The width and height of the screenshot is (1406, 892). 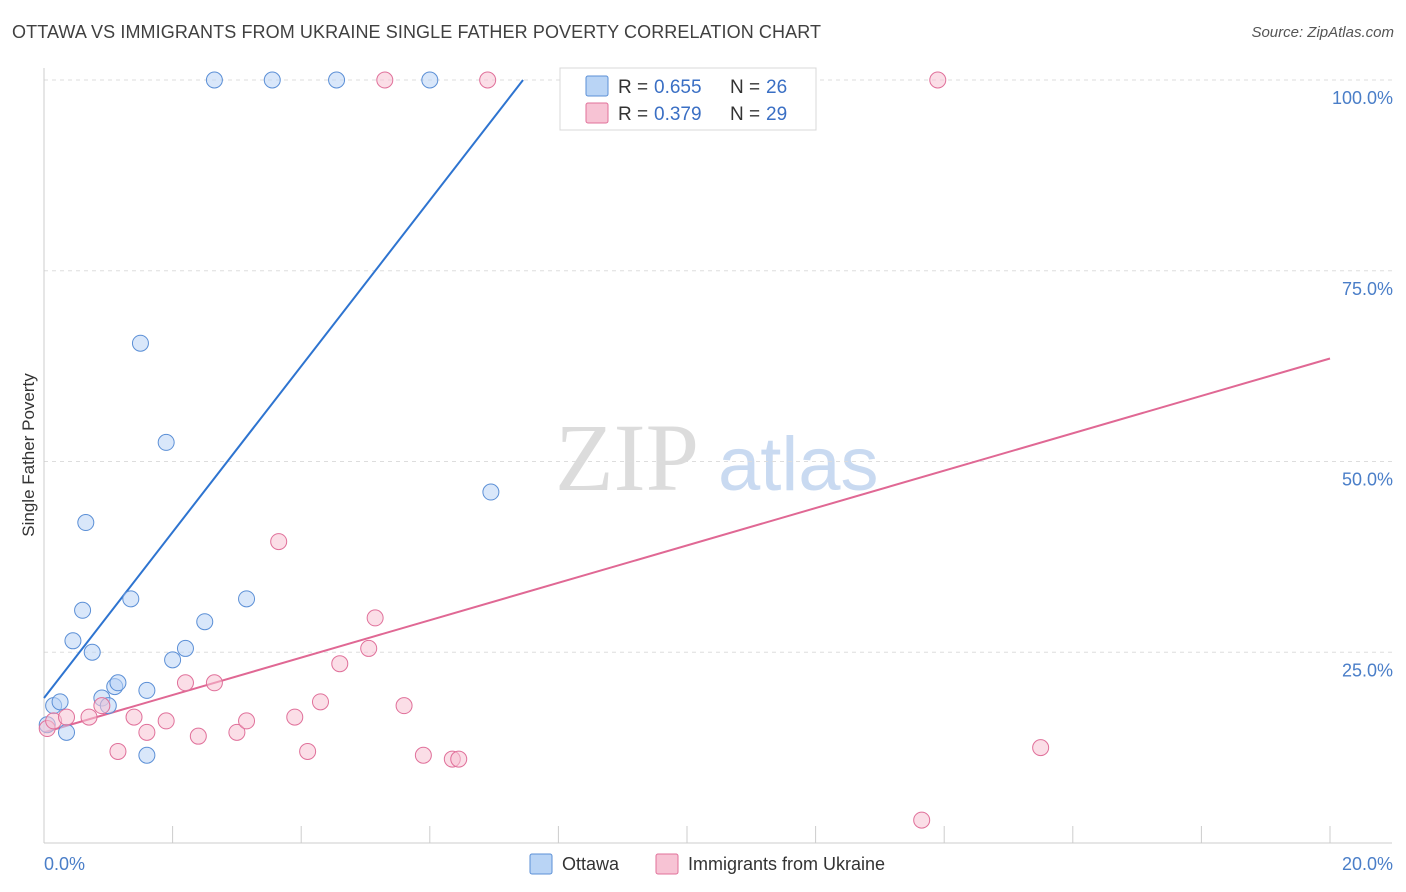 What do you see at coordinates (1367, 480) in the screenshot?
I see `y-tick-label-50: 50.0%` at bounding box center [1367, 480].